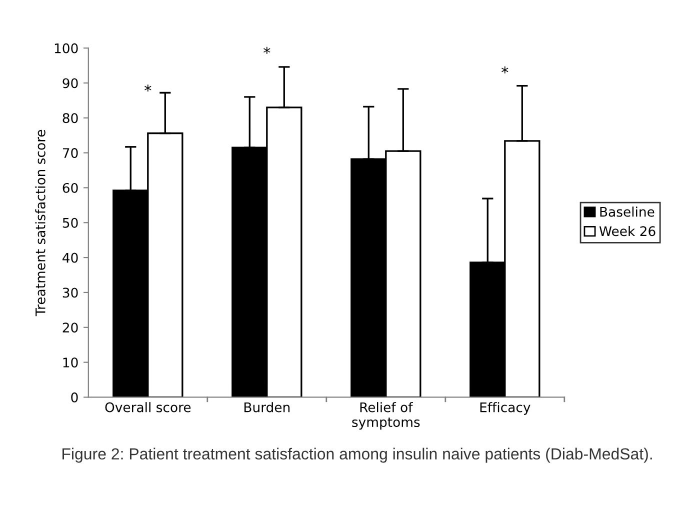  Describe the element at coordinates (70, 118) in the screenshot. I see `y-tick-label: 80` at that location.